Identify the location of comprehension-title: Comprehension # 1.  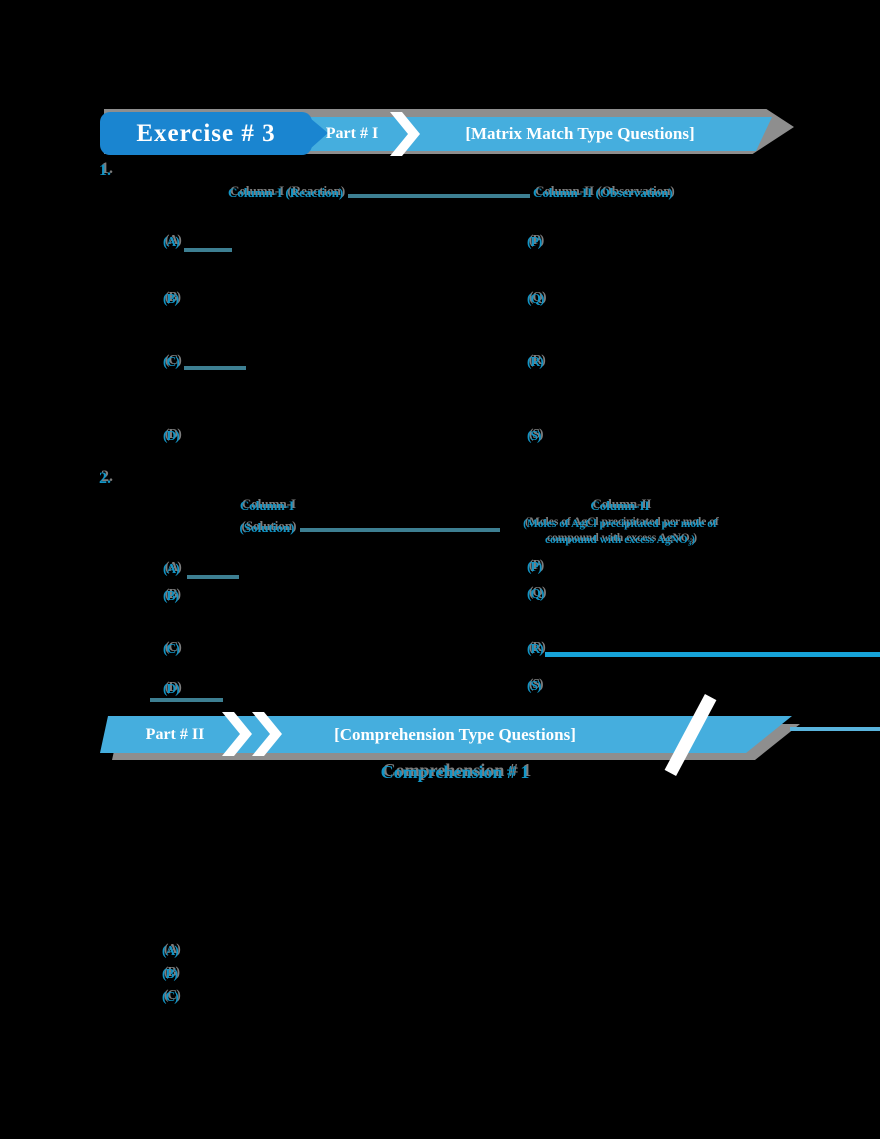
(455, 772).